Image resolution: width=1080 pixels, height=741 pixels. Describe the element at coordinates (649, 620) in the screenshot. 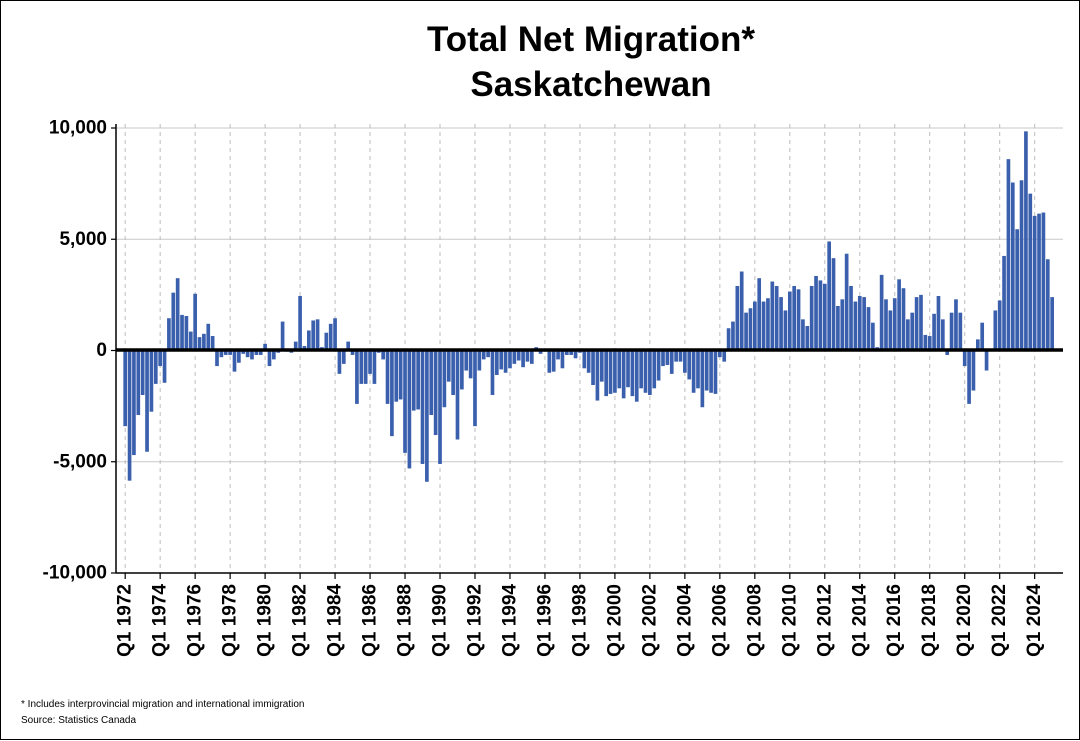

I see `x-tick-label: Q1 2002` at that location.